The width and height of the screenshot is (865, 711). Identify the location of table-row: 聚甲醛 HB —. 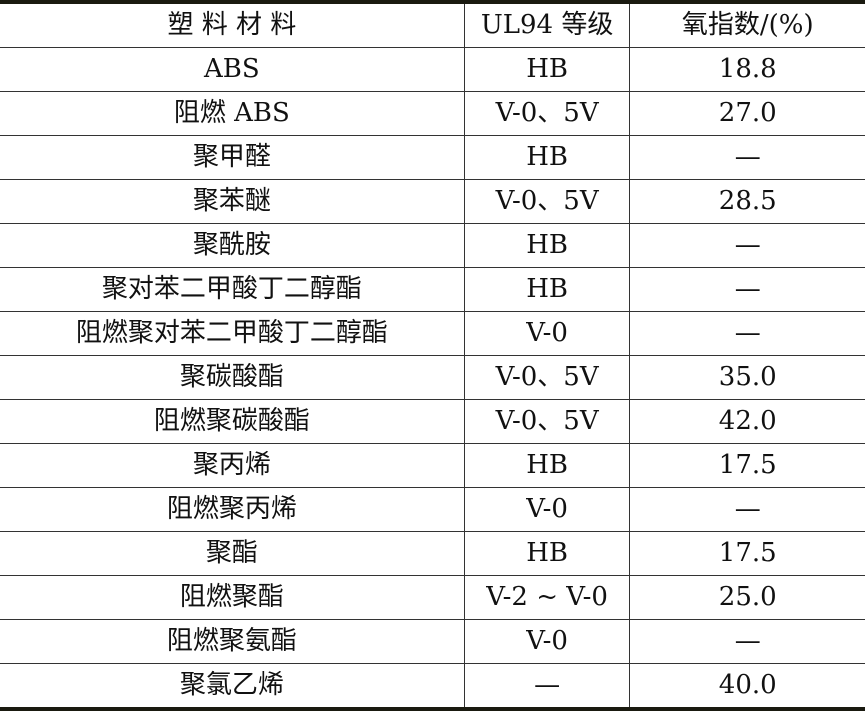
(432, 157).